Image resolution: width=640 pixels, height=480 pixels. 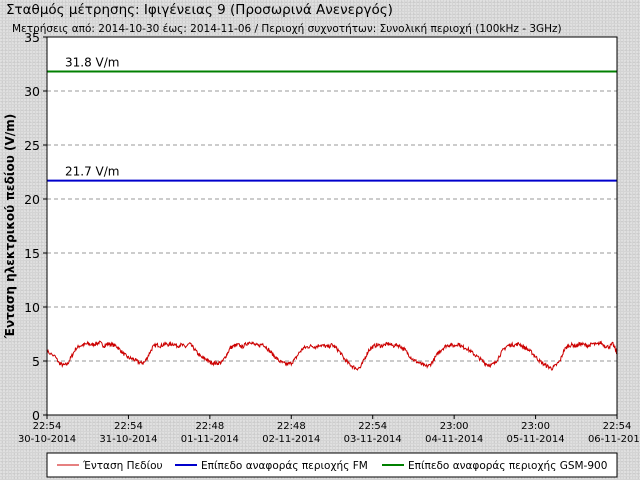 I want to click on y-tick-label: 25, so click(x=32, y=145).